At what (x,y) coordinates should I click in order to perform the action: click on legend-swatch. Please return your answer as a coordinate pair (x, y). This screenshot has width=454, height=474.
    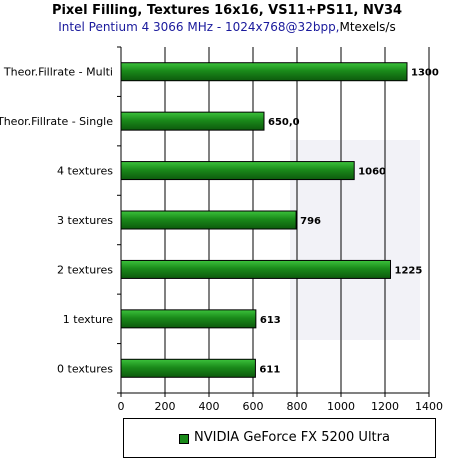
    Looking at the image, I should click on (184, 439).